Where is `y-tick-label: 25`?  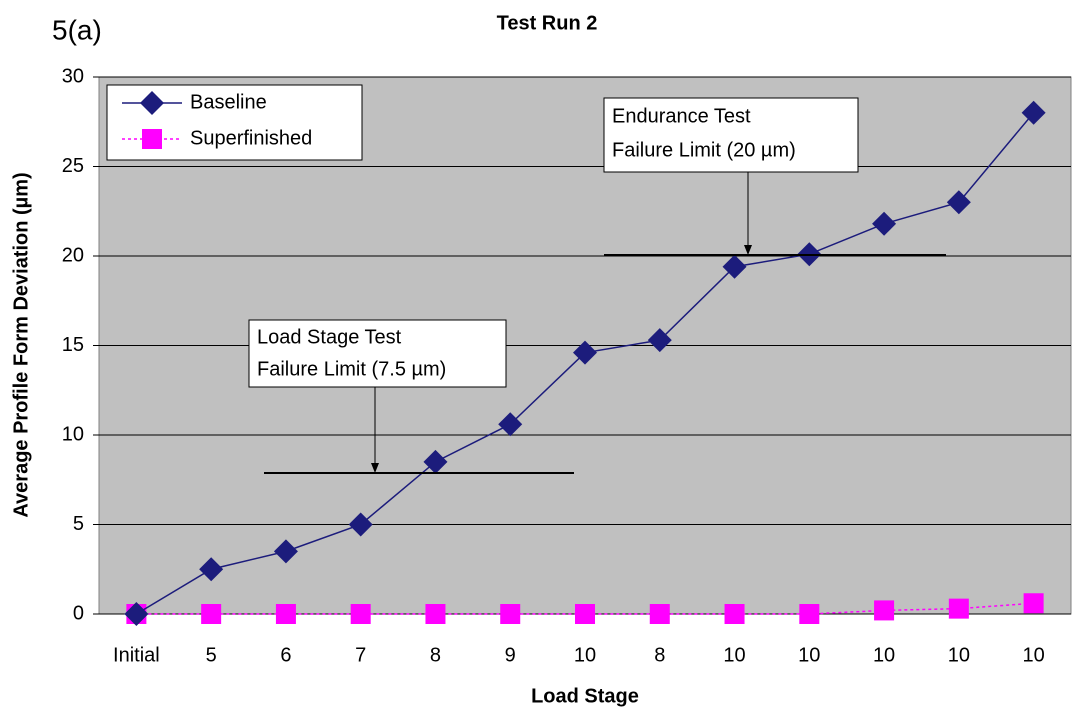 y-tick-label: 25 is located at coordinates (73, 166).